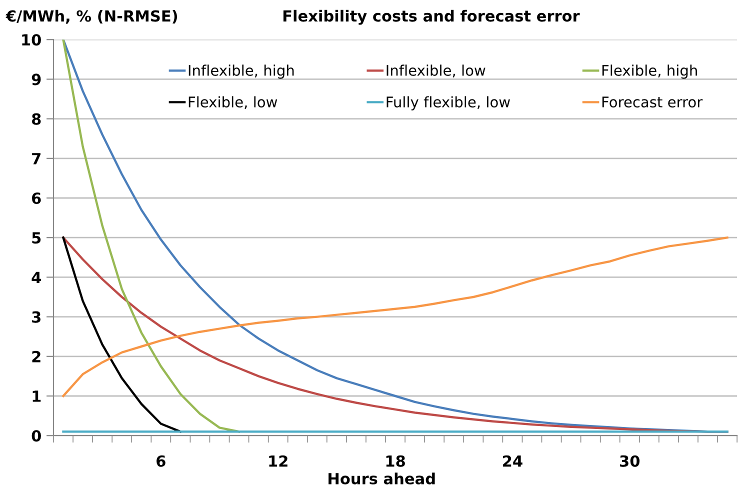  What do you see at coordinates (36, 80) in the screenshot?
I see `y-tick-label: 9` at bounding box center [36, 80].